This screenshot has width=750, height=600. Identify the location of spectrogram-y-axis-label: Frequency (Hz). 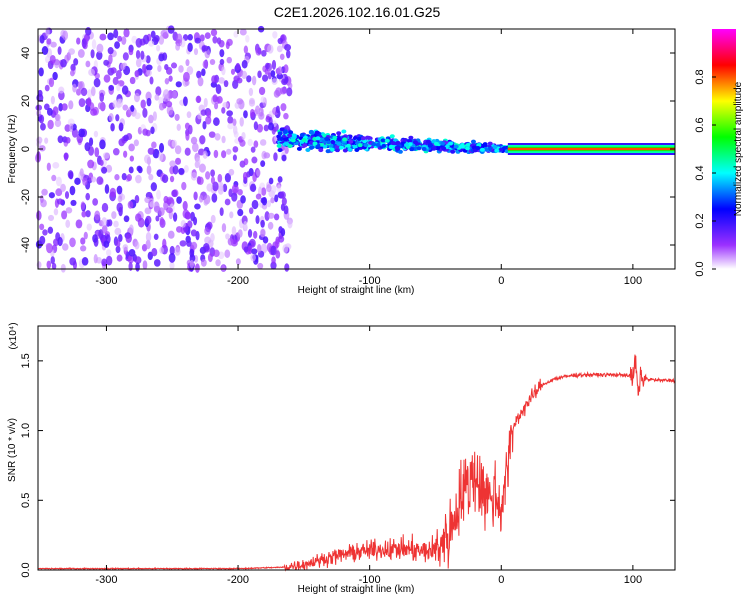
(12, 149).